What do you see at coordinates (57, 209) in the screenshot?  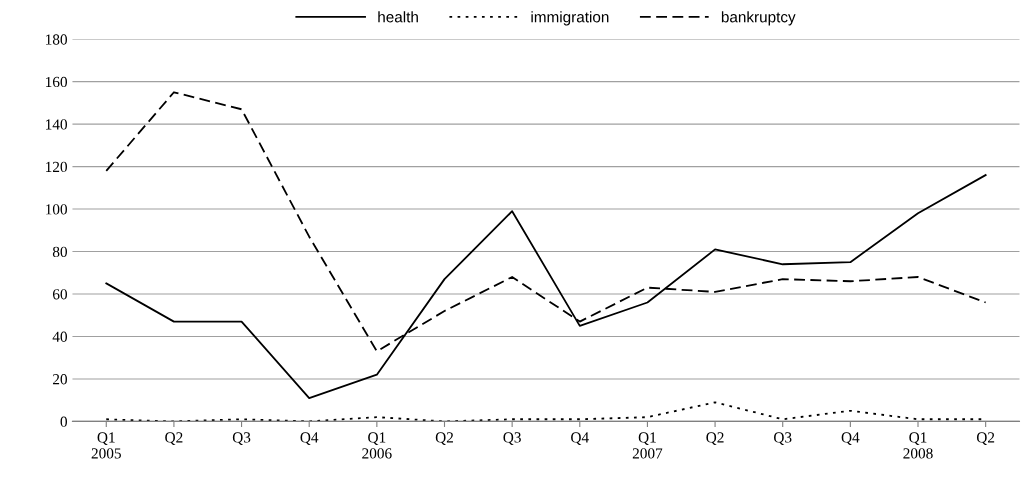 I see `y-tick-label: 100` at bounding box center [57, 209].